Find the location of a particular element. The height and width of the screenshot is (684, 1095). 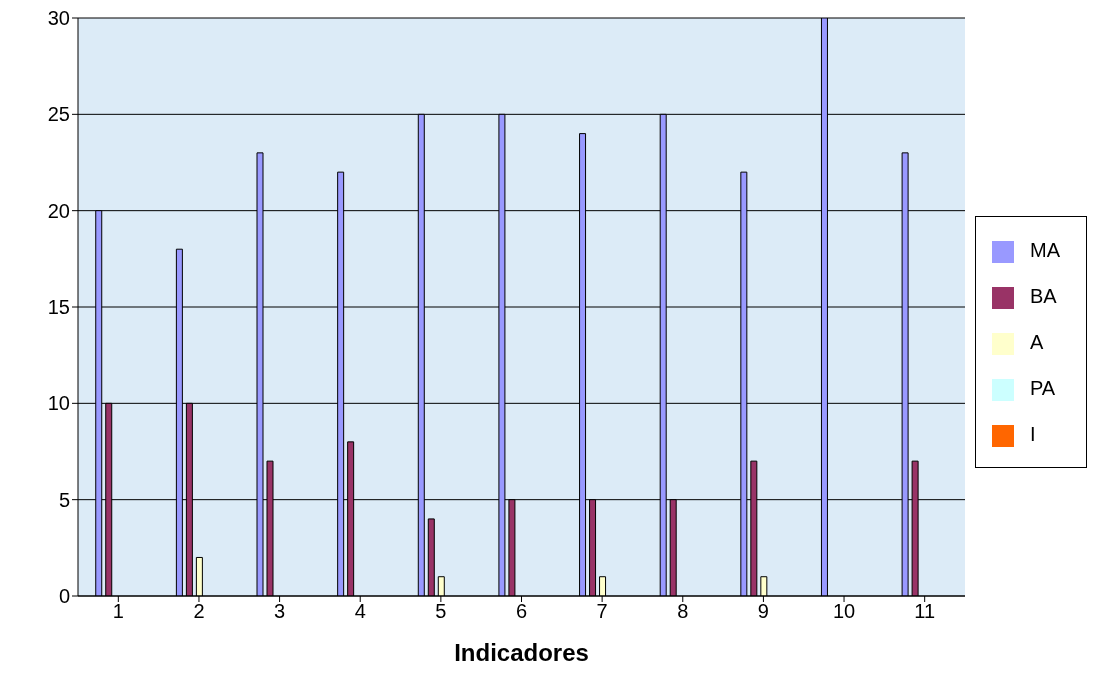

x-axis-title: Indicadores is located at coordinates (521, 652).